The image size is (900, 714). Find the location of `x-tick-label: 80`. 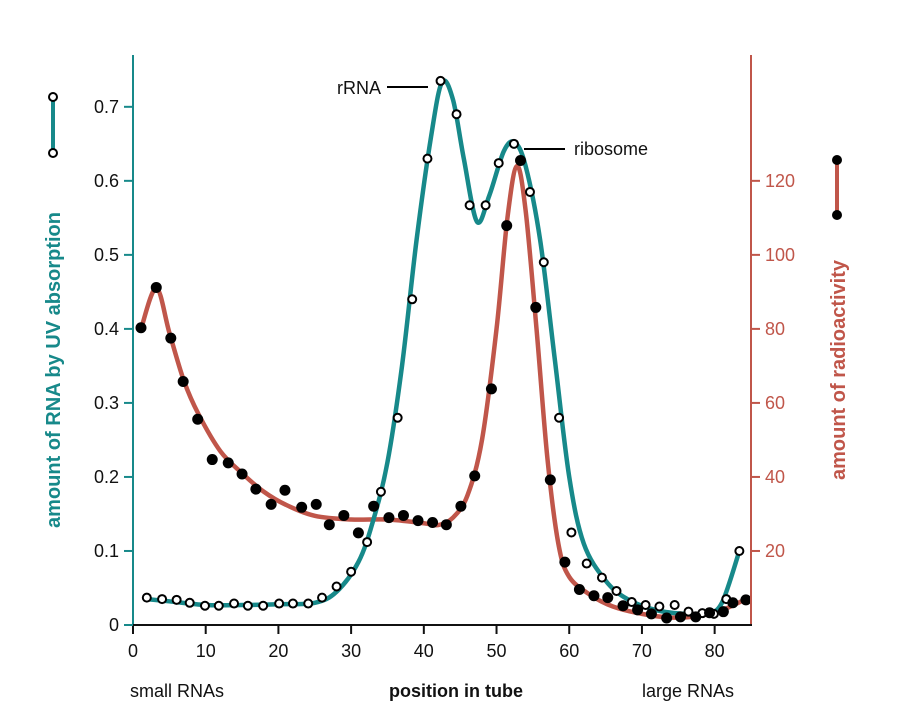

x-tick-label: 80 is located at coordinates (715, 651).